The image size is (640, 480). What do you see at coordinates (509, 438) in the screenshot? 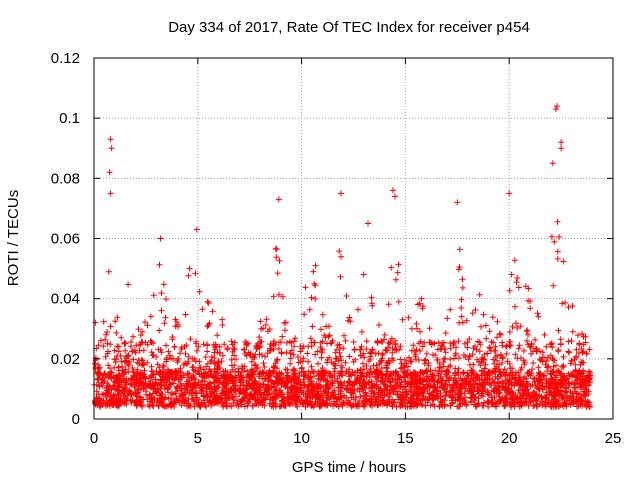
I see `x-tick-label: 20` at bounding box center [509, 438].